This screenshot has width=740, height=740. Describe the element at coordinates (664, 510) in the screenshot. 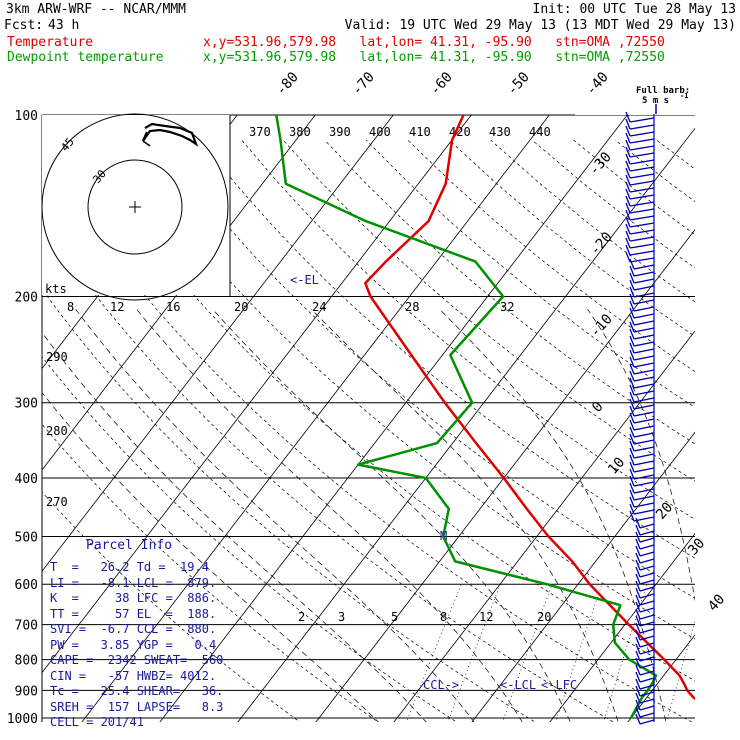

I see `isotherm-label: 20` at that location.